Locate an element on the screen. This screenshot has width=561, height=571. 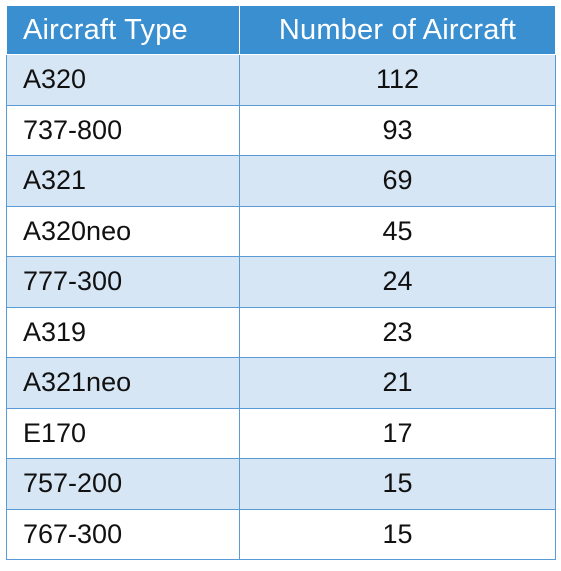
aircraft-count-cell: 93 is located at coordinates (397, 130).